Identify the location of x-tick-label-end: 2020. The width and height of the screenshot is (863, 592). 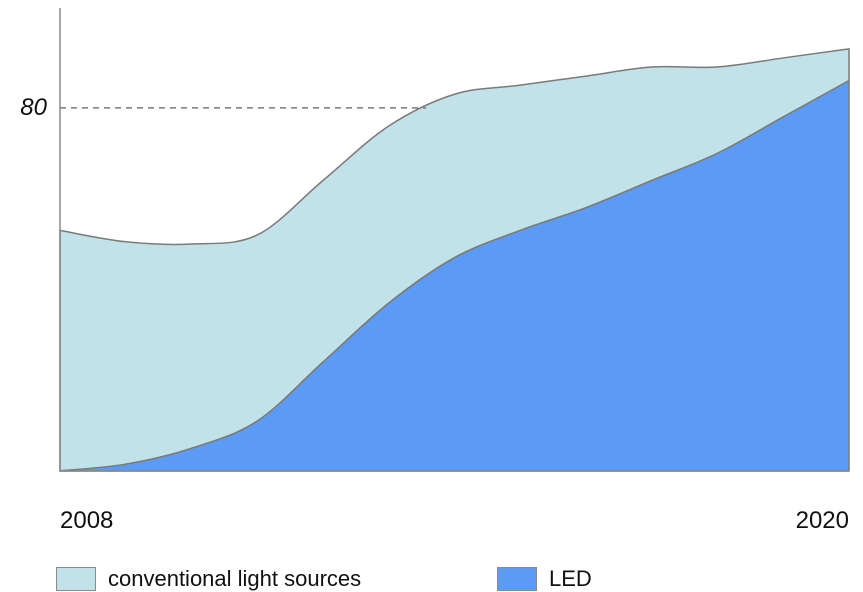
(822, 520).